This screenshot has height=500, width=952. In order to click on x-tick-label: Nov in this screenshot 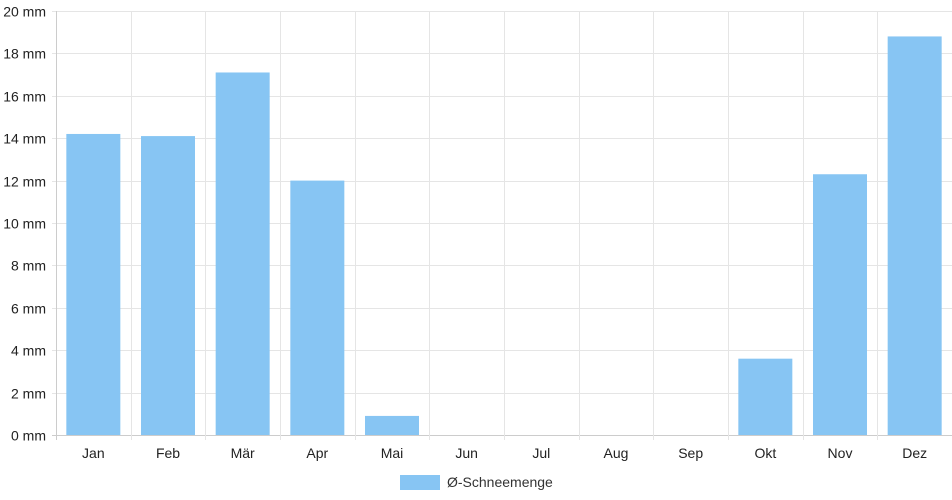, I will do `click(840, 453)`.